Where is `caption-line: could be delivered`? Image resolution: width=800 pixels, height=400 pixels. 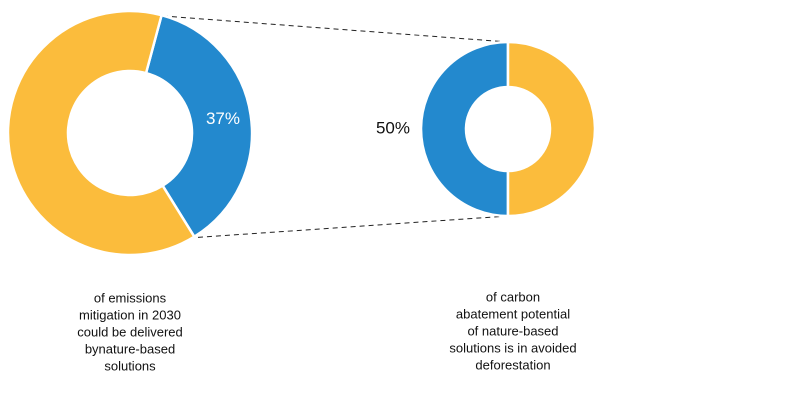 caption-line: could be delivered is located at coordinates (130, 331).